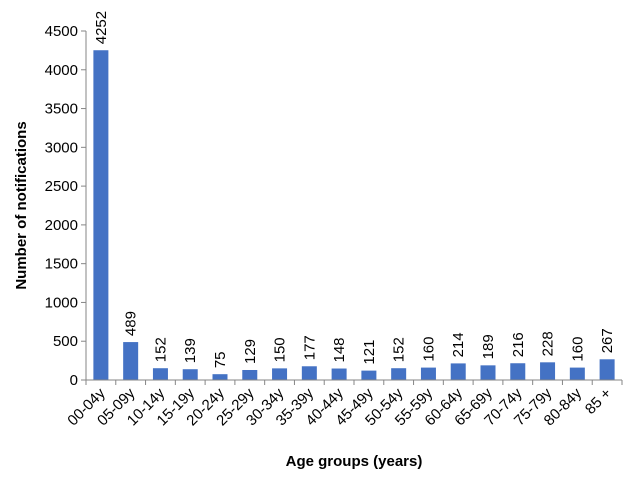 The height and width of the screenshot is (478, 629). I want to click on bar-75-79y, so click(548, 371).